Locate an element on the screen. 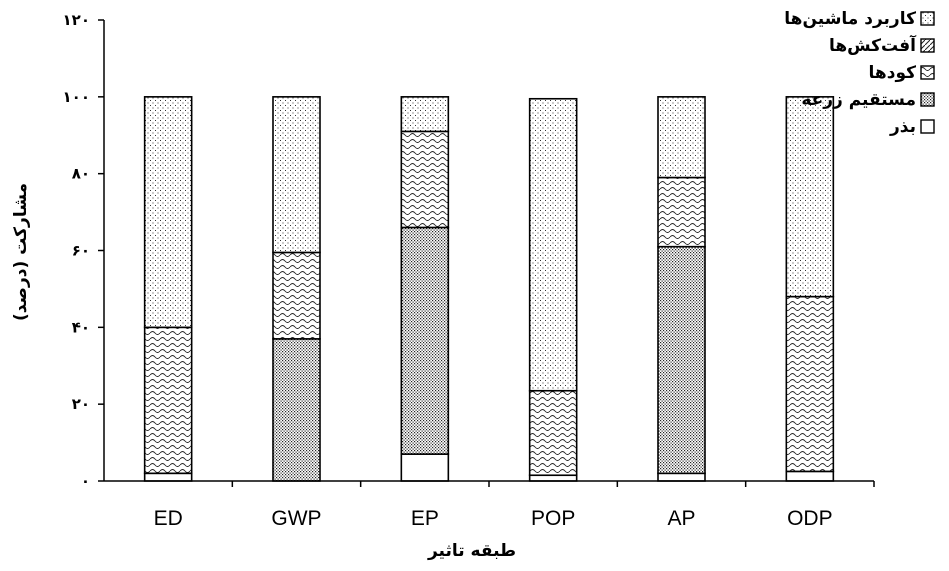 The height and width of the screenshot is (571, 949). legend-label: مستقیم زرعه is located at coordinates (858, 100).